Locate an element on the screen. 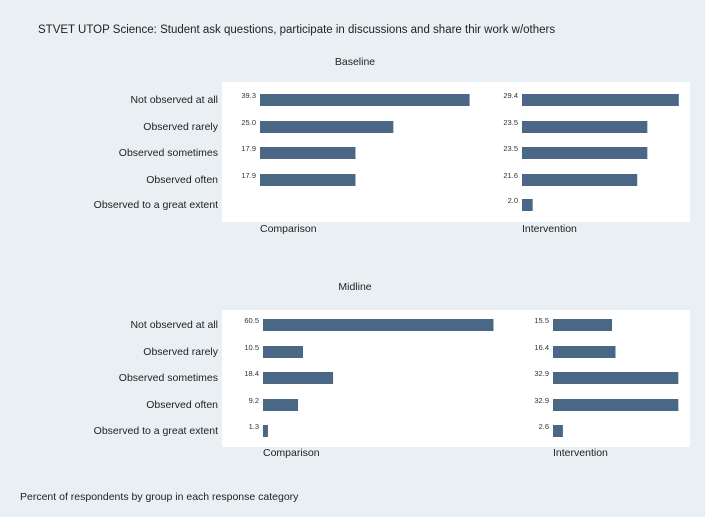 This screenshot has width=705, height=517. value-label: 29.4 is located at coordinates (510, 95).